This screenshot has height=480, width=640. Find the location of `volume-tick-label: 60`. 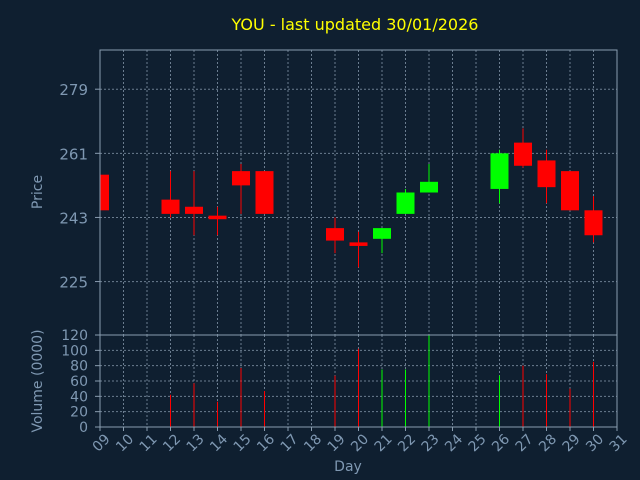

volume-tick-label: 60 is located at coordinates (79, 382).